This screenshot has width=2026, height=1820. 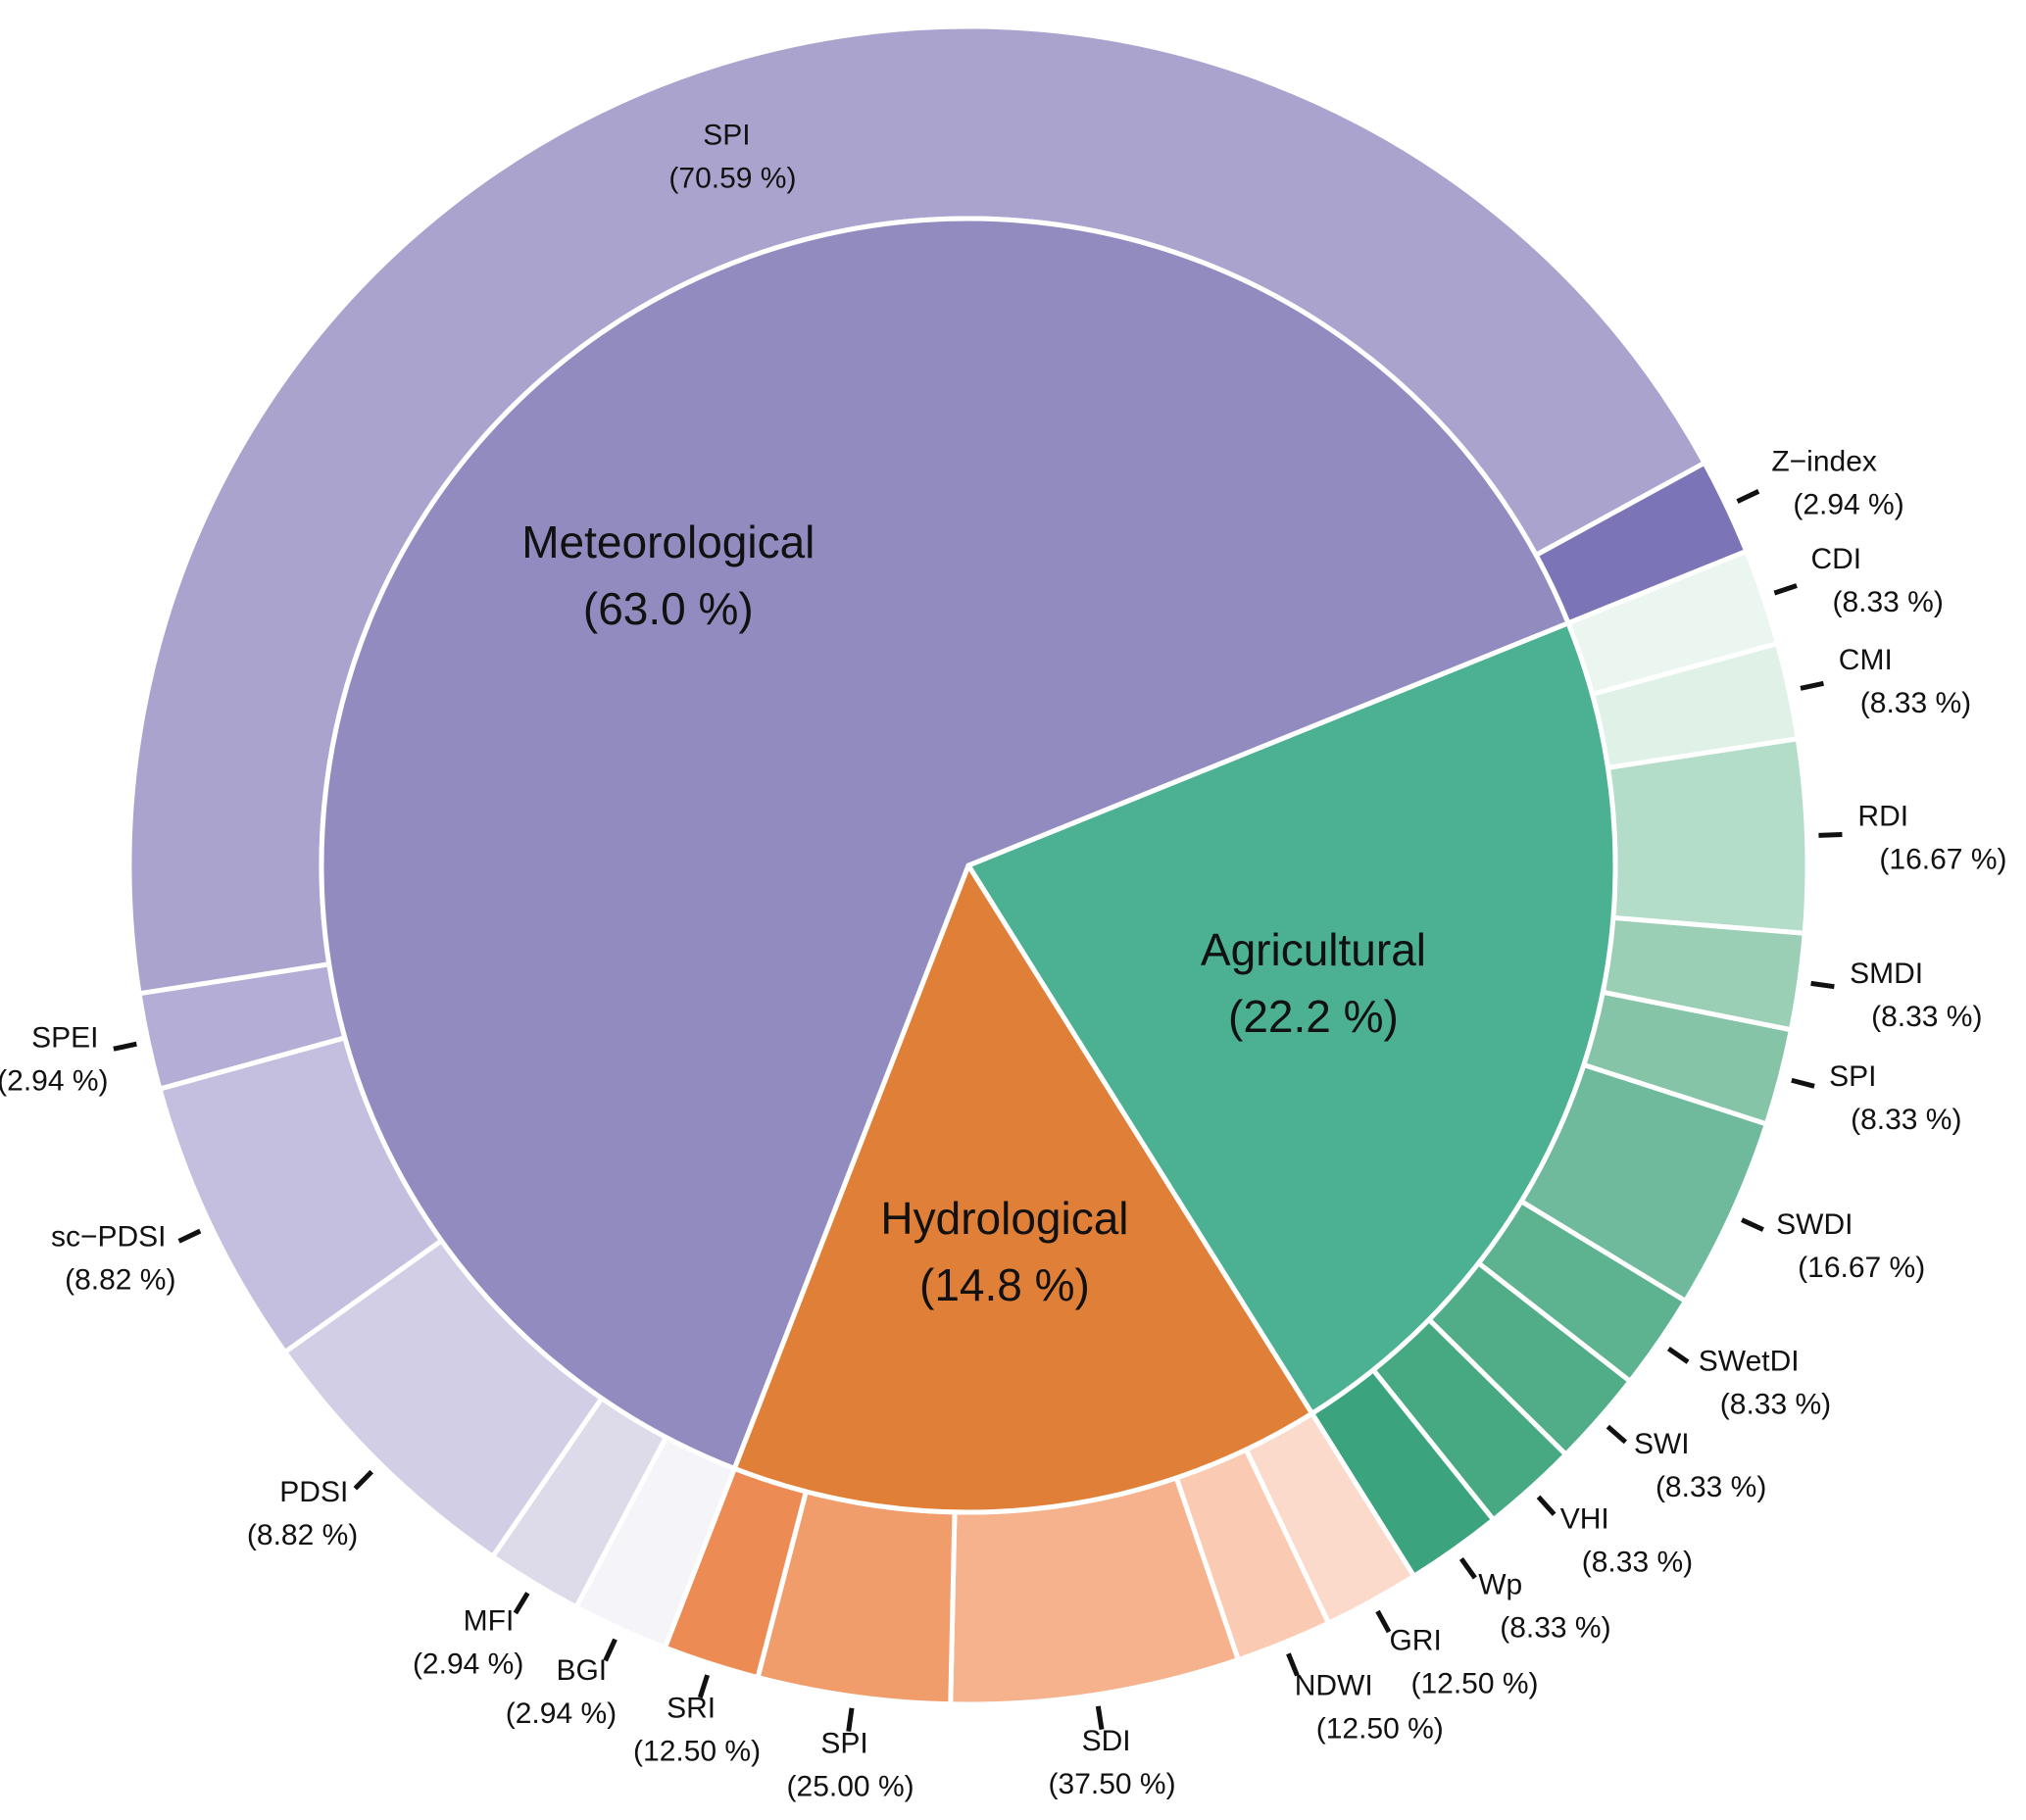 I want to click on leader-meteorological-mfi, so click(x=521, y=1603).